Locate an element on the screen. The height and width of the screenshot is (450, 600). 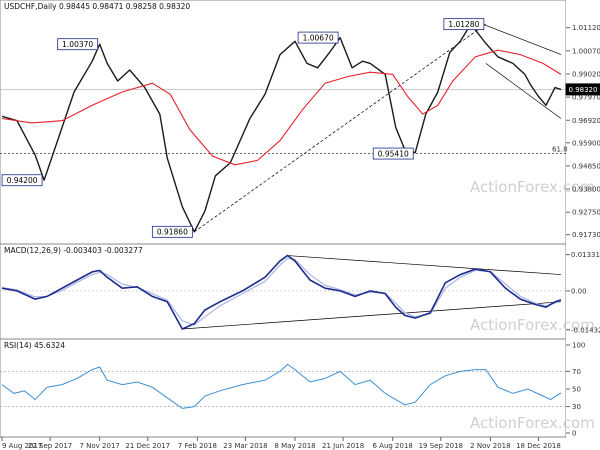
y-tick-label: 0.97970 is located at coordinates (586, 98).